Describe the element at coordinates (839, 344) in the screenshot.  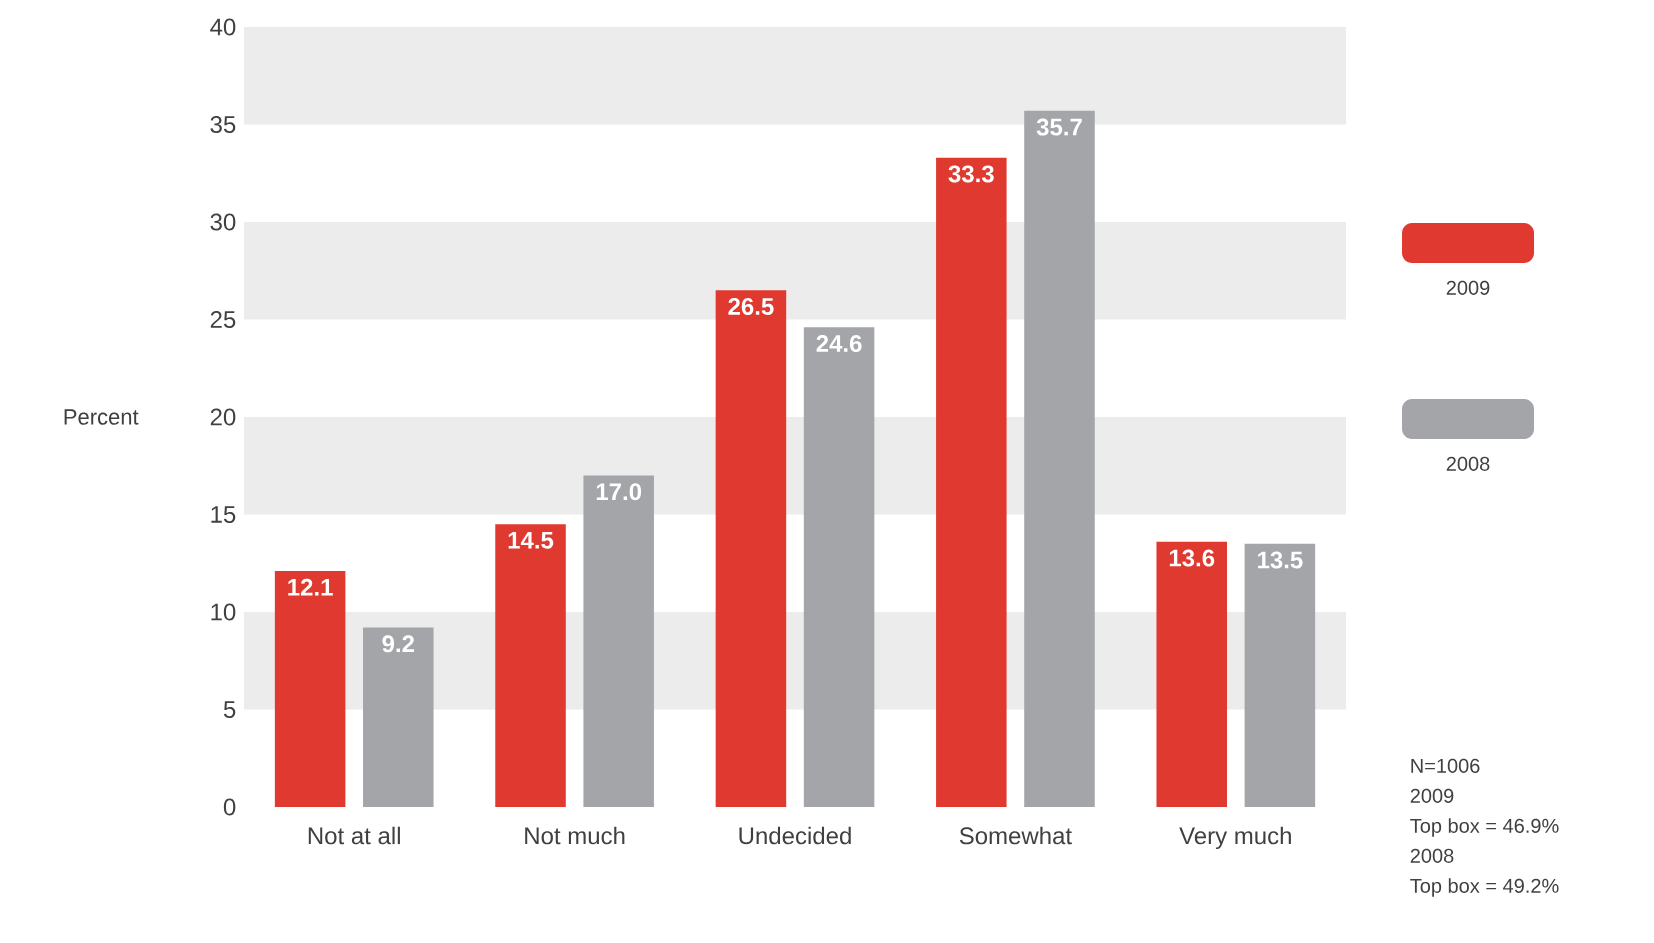
I see `data-label: 24.6` at that location.